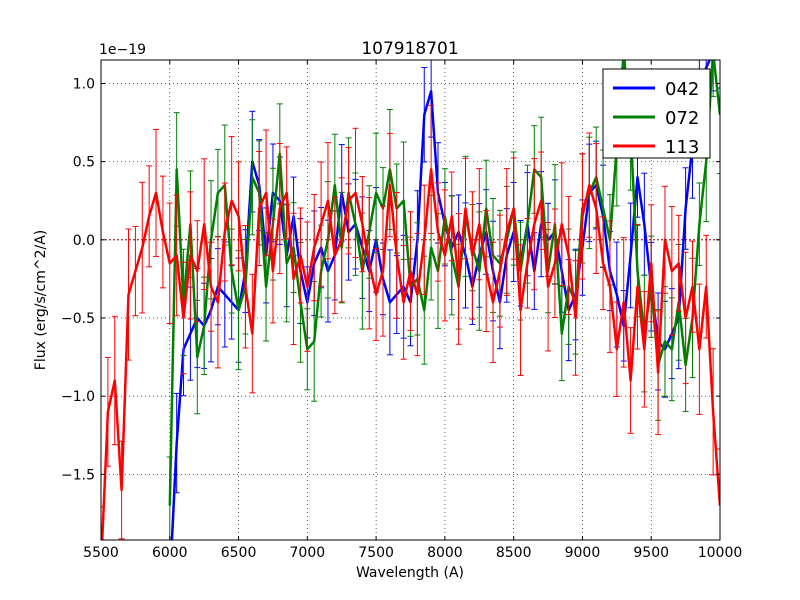 The width and height of the screenshot is (800, 600). I want to click on legend: 042 072 113, so click(656, 113).